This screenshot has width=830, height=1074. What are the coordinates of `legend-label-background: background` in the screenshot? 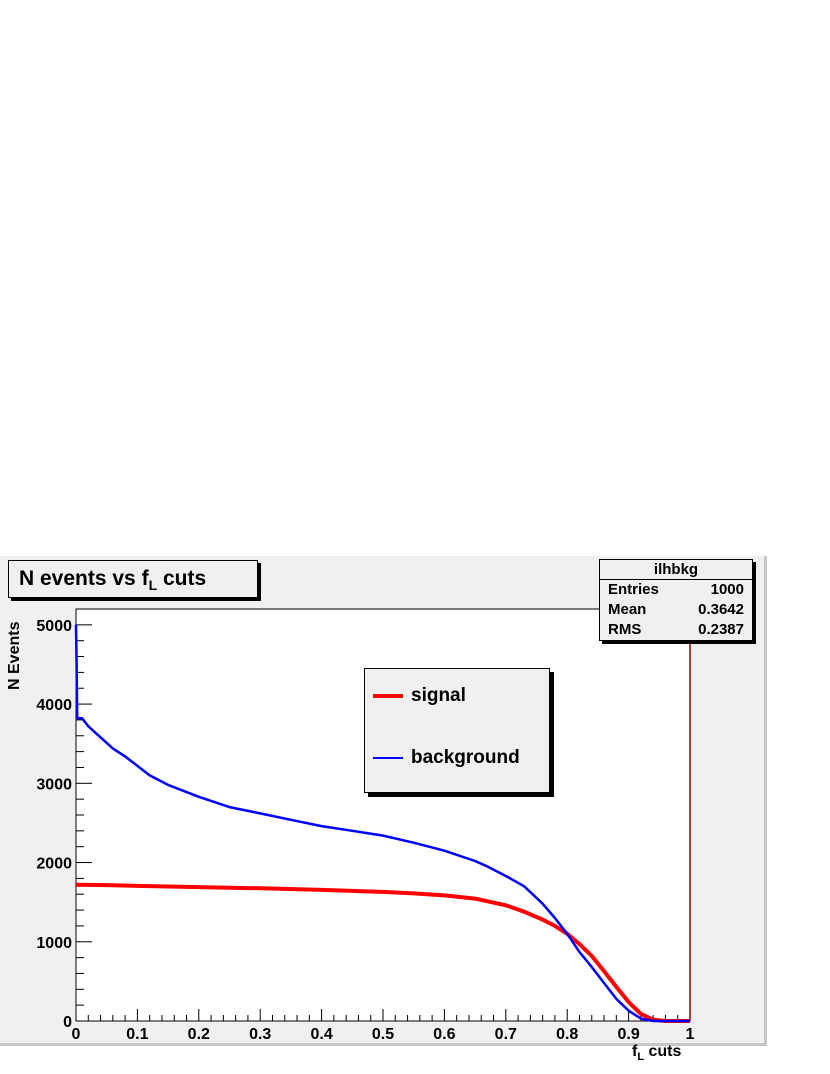 It's located at (465, 757).